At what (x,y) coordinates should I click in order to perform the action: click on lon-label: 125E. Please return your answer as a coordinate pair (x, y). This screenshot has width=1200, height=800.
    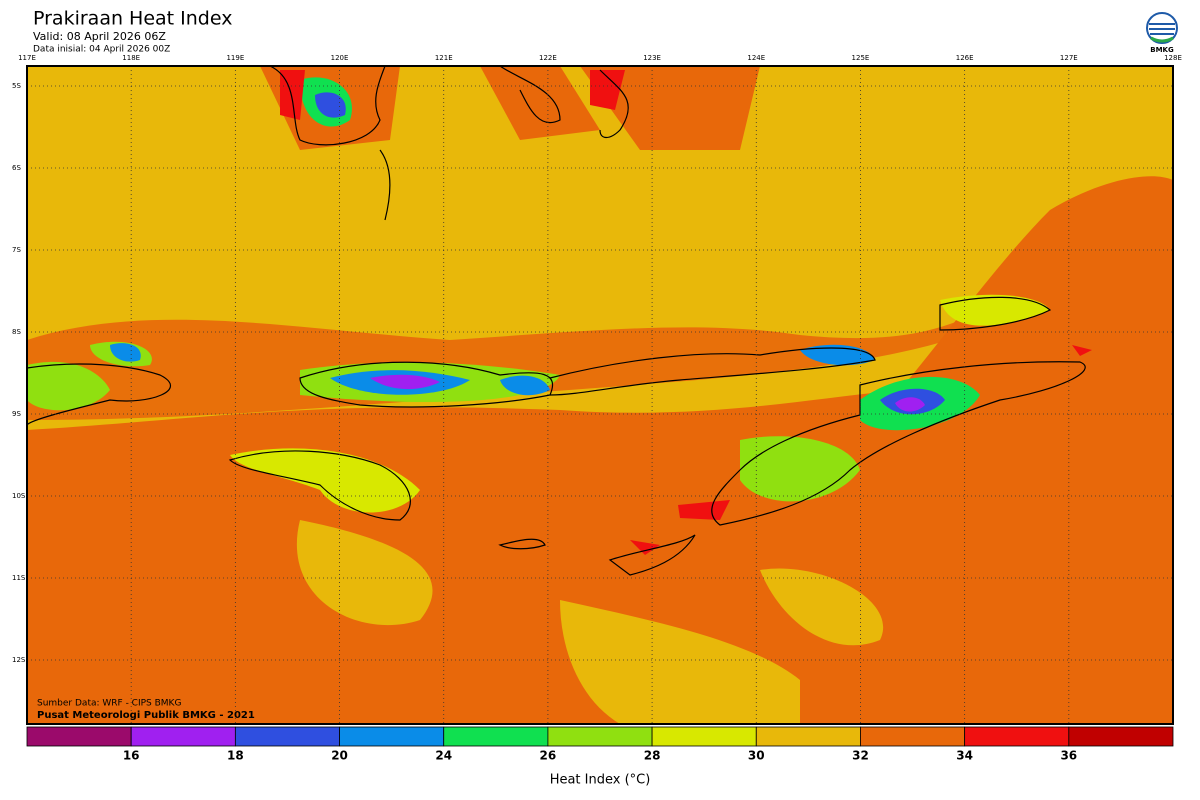
    Looking at the image, I should click on (861, 58).